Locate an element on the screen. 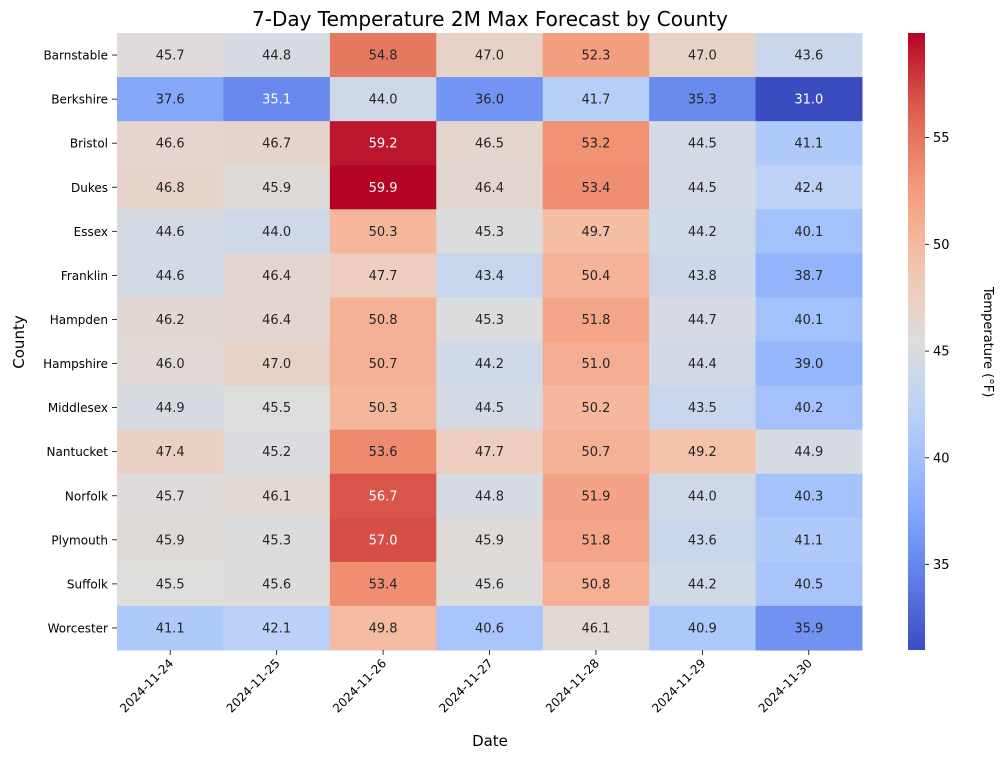  cell-value-label: 36.0 is located at coordinates (489, 100).